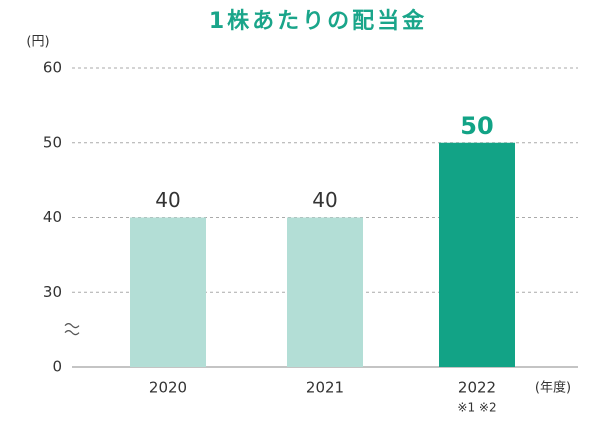  What do you see at coordinates (168, 388) in the screenshot?
I see `x-tick-label: 2020` at bounding box center [168, 388].